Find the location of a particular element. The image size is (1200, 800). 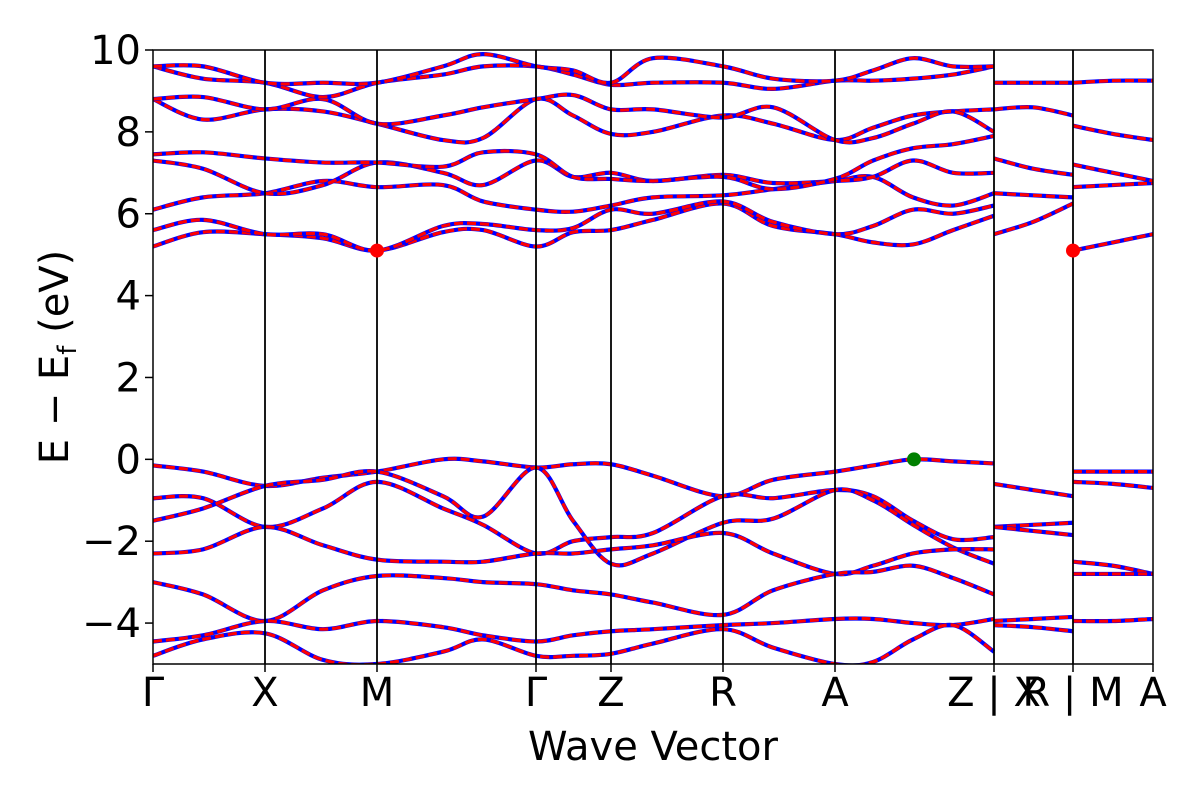

y-axis-ticks: −4 −2 0 2 4 6 8 10 is located at coordinates (117, 337).